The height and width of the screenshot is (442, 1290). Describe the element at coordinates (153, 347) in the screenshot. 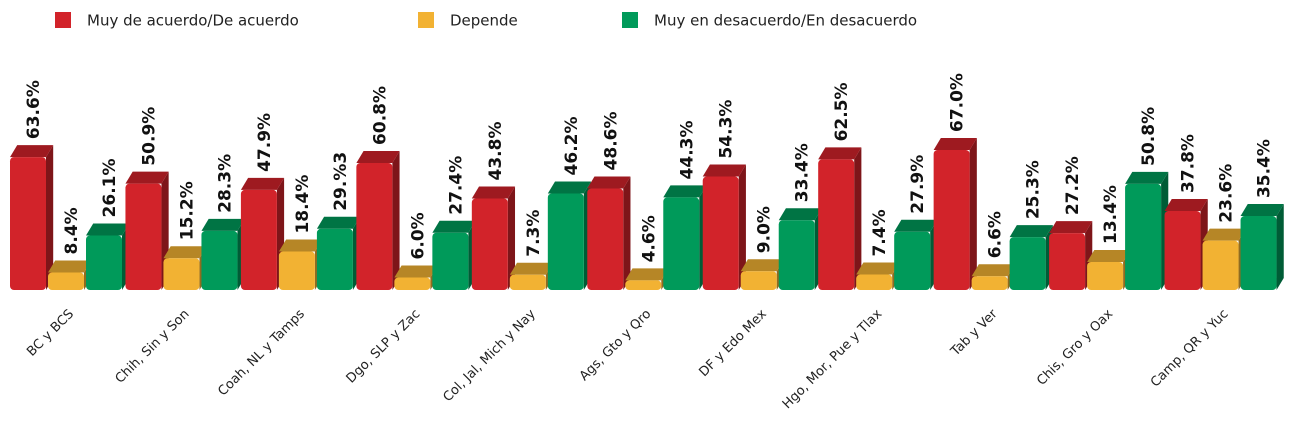

I see `x-tick-label: Chih, Sin y Son` at that location.